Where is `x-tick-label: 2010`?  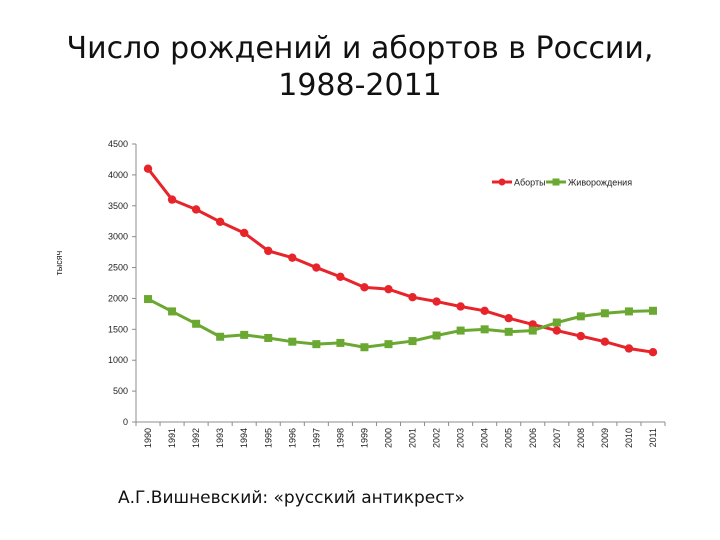
x-tick-label: 2010 is located at coordinates (629, 438).